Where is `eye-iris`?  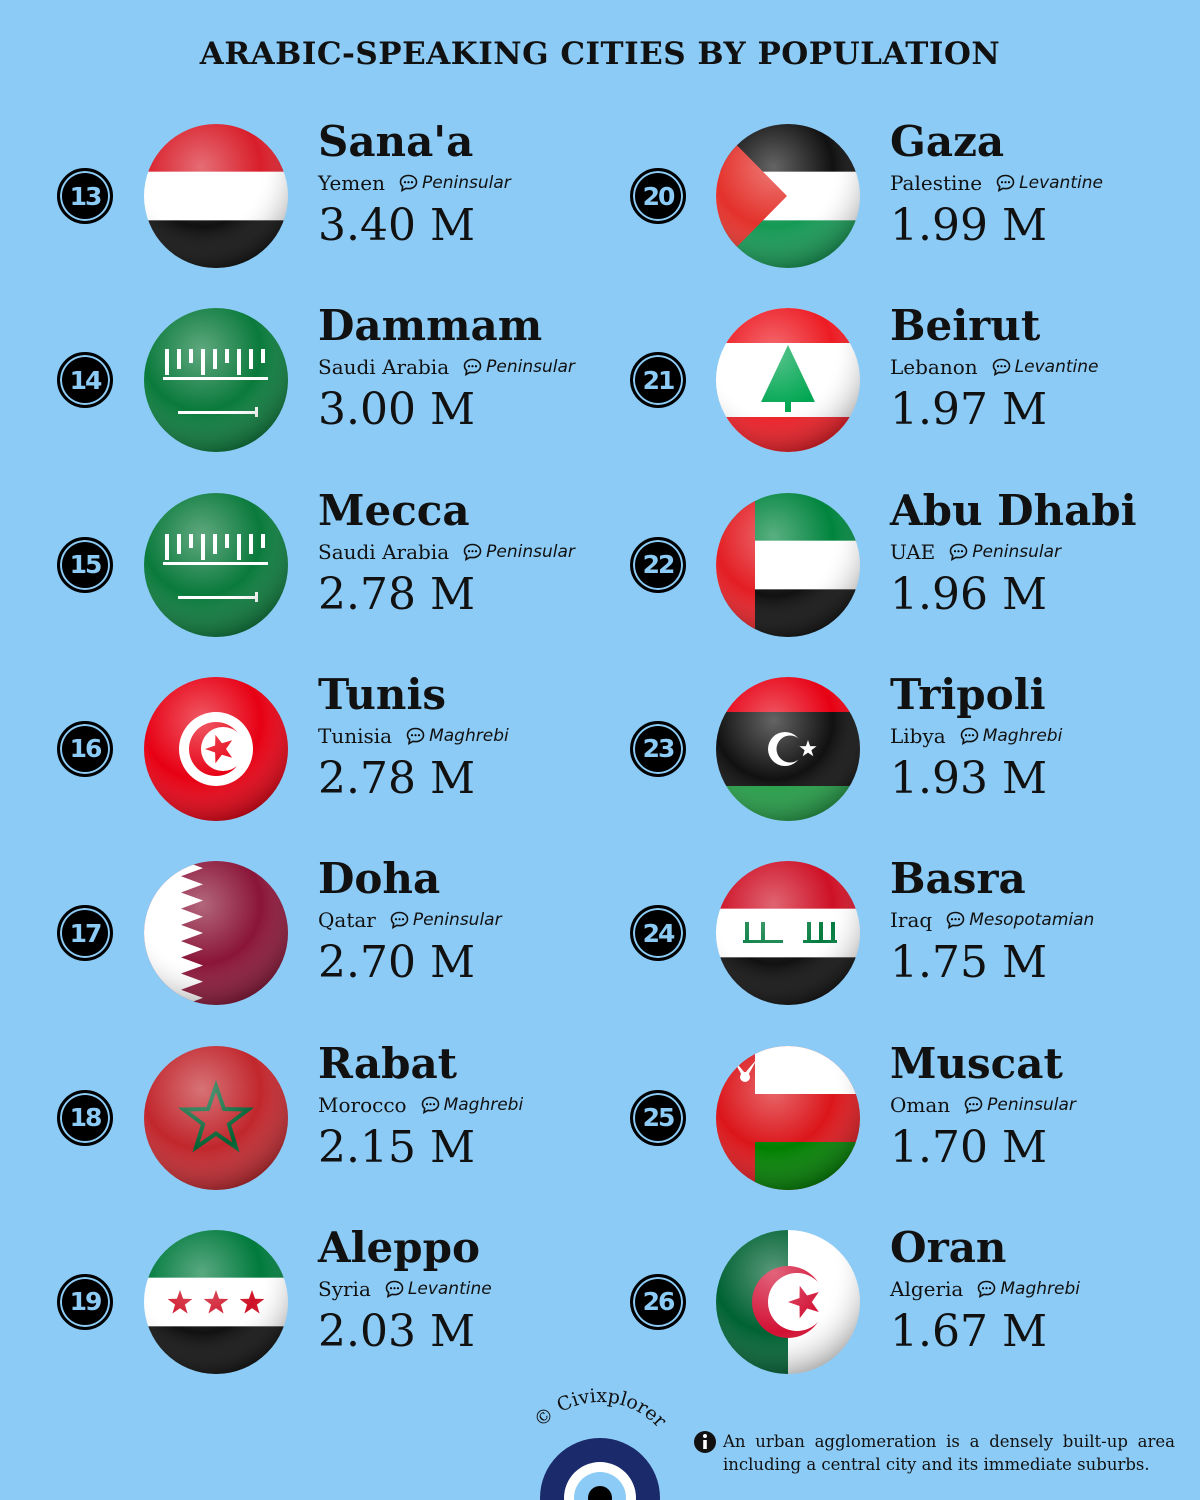 eye-iris is located at coordinates (600, 1486).